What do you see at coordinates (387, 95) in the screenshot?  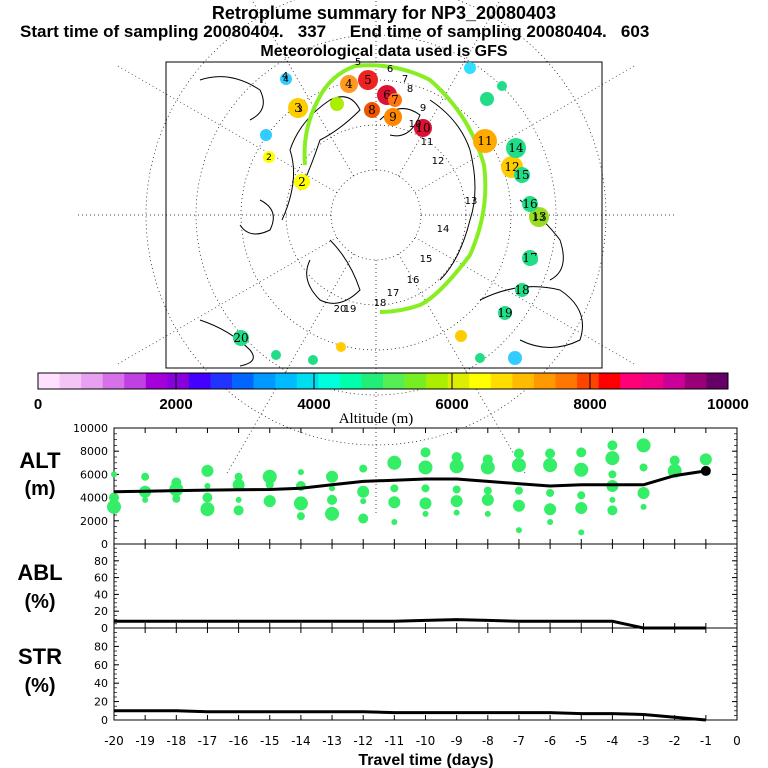 I see `day-marker-label: 6` at bounding box center [387, 95].